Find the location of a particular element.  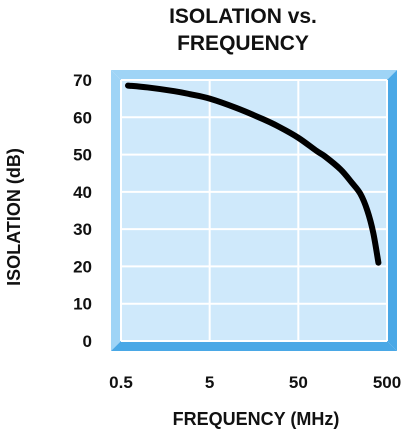

bevel-left is located at coordinates (116, 210).